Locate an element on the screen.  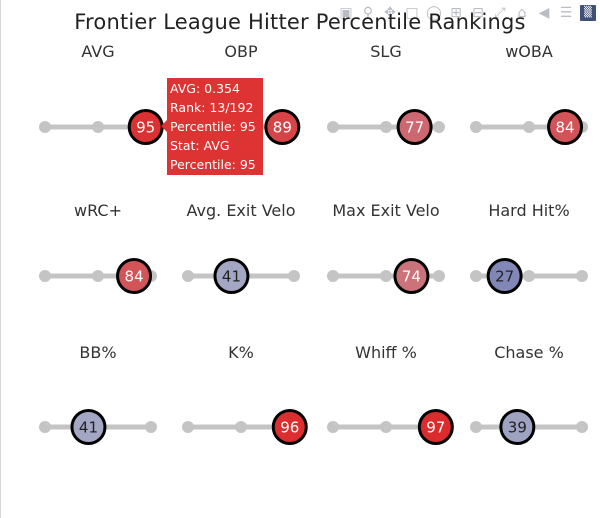
zoom-icon: ⚲ is located at coordinates (368, 13).